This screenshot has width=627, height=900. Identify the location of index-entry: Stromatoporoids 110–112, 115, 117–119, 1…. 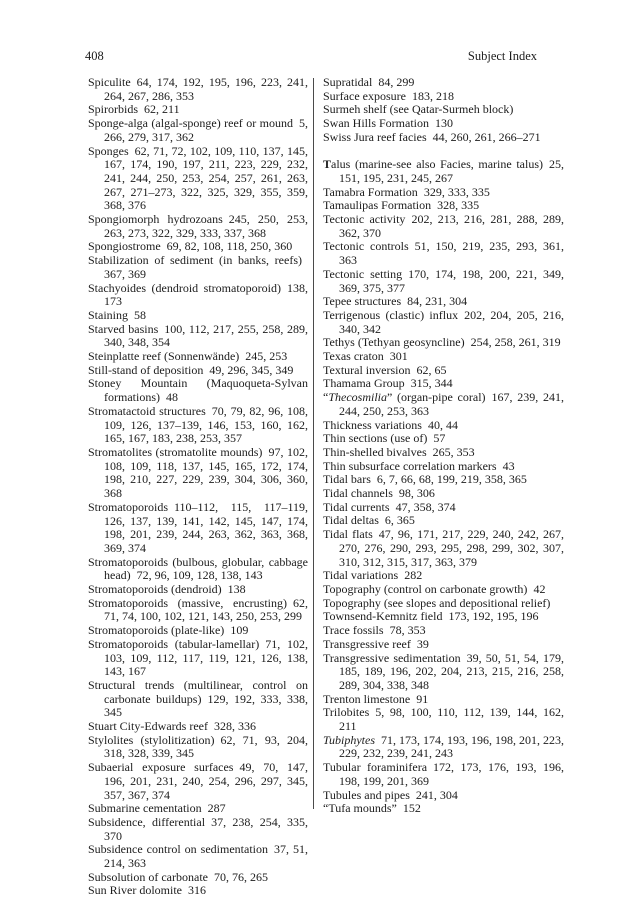
(198, 528).